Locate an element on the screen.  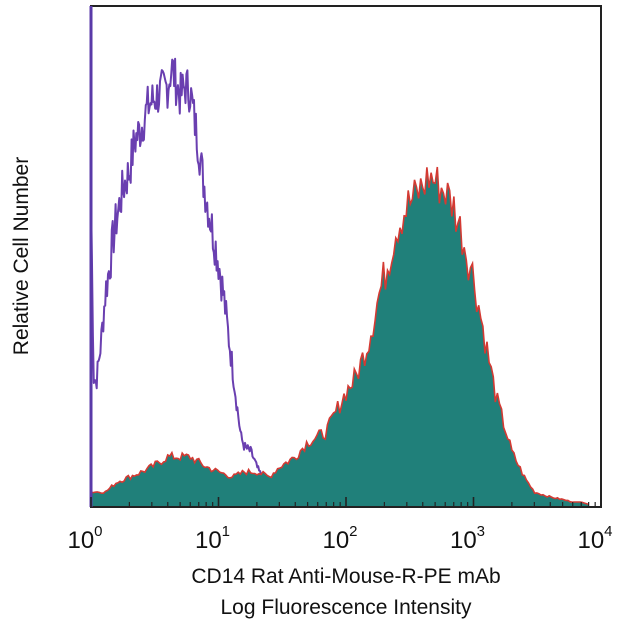
x-tick-label: 10⁴ is located at coordinates (594, 538).